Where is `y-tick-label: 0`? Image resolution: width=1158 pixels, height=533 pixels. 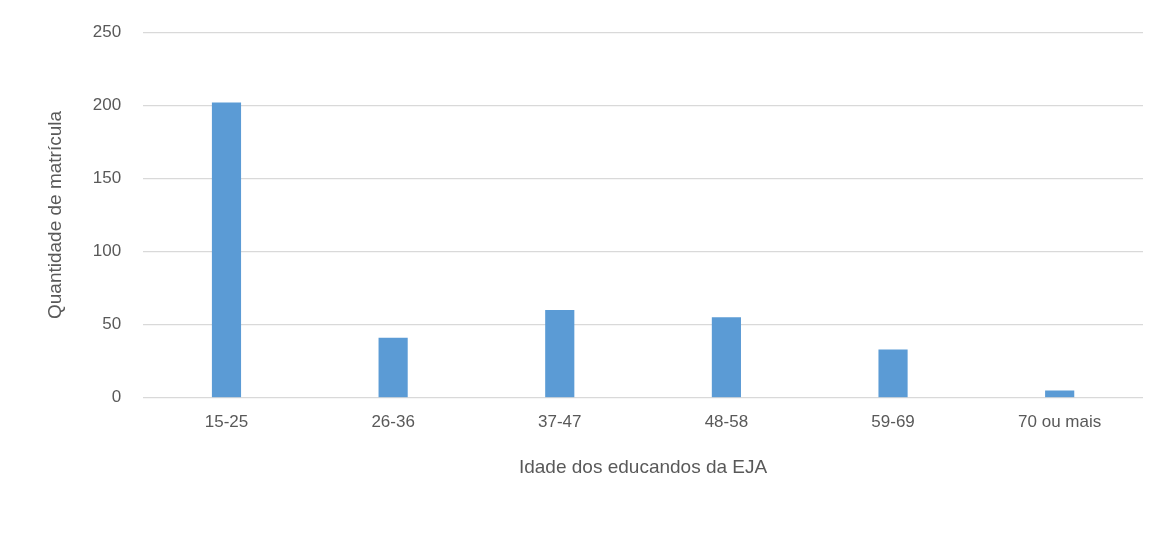
y-tick-label: 0 is located at coordinates (116, 397).